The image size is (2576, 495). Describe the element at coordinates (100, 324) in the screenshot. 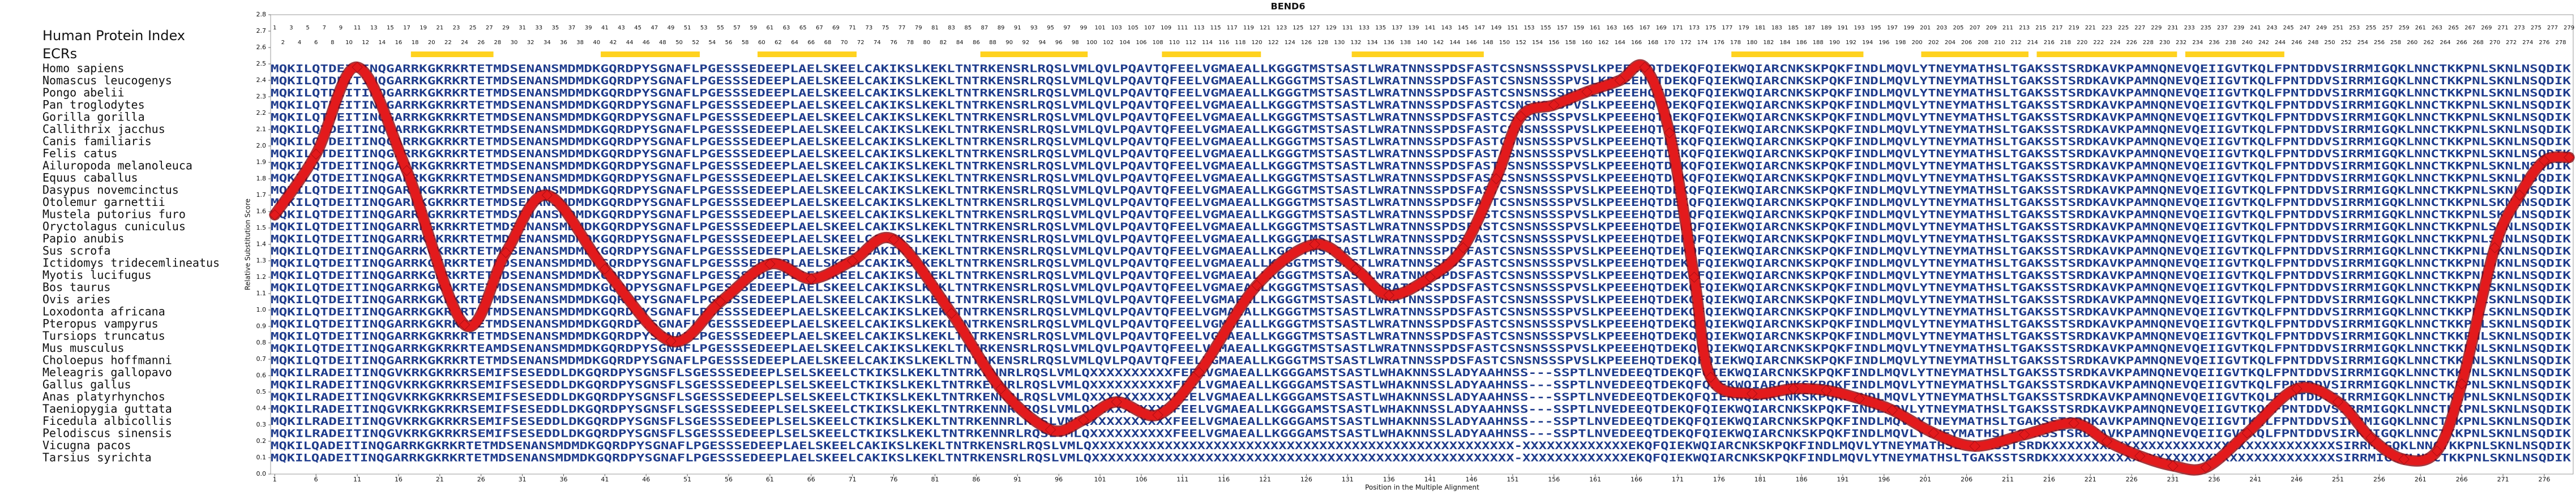

I see `species-name: Pteropus vampyrus` at that location.